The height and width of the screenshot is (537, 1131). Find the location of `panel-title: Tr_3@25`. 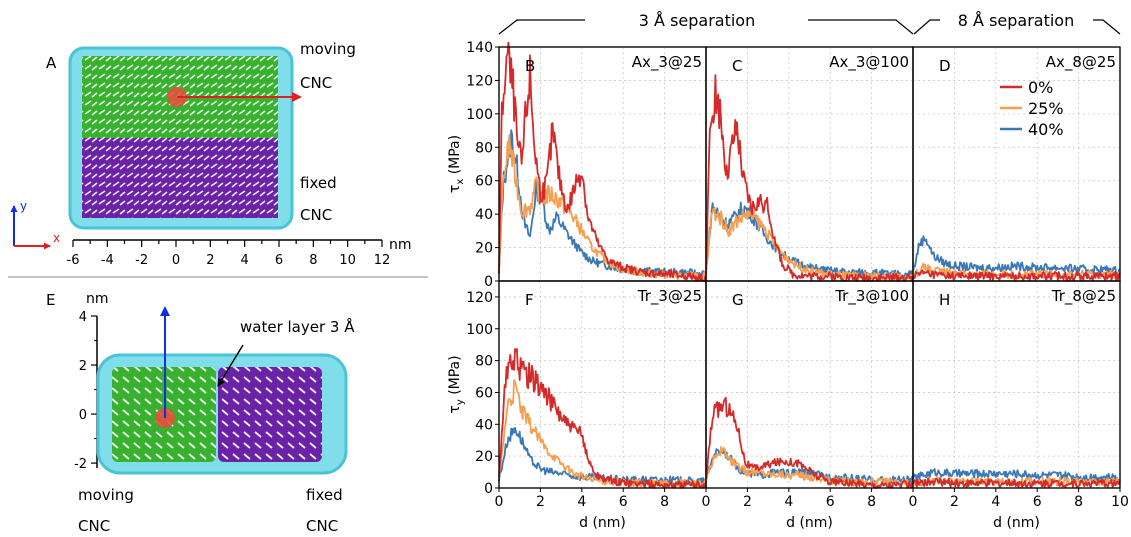

panel-title: Tr_3@25 is located at coordinates (669, 296).